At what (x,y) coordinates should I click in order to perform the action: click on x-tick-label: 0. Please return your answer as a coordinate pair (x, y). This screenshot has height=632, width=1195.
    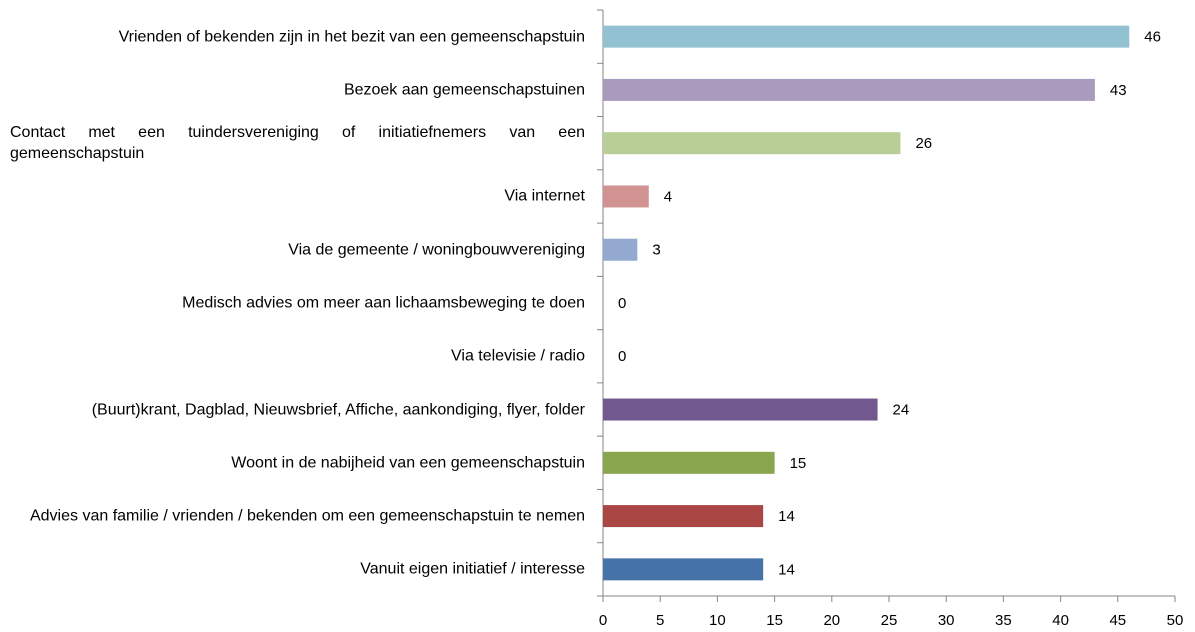
    Looking at the image, I should click on (603, 620).